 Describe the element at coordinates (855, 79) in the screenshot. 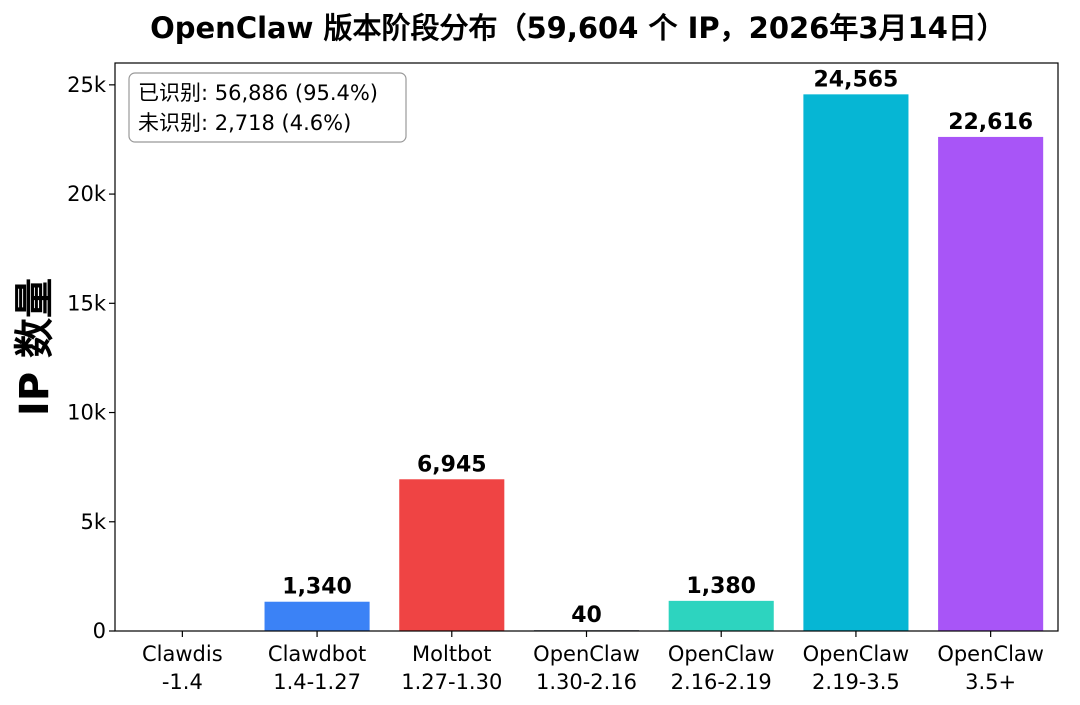

I see `bar-value-label: 24,565` at that location.